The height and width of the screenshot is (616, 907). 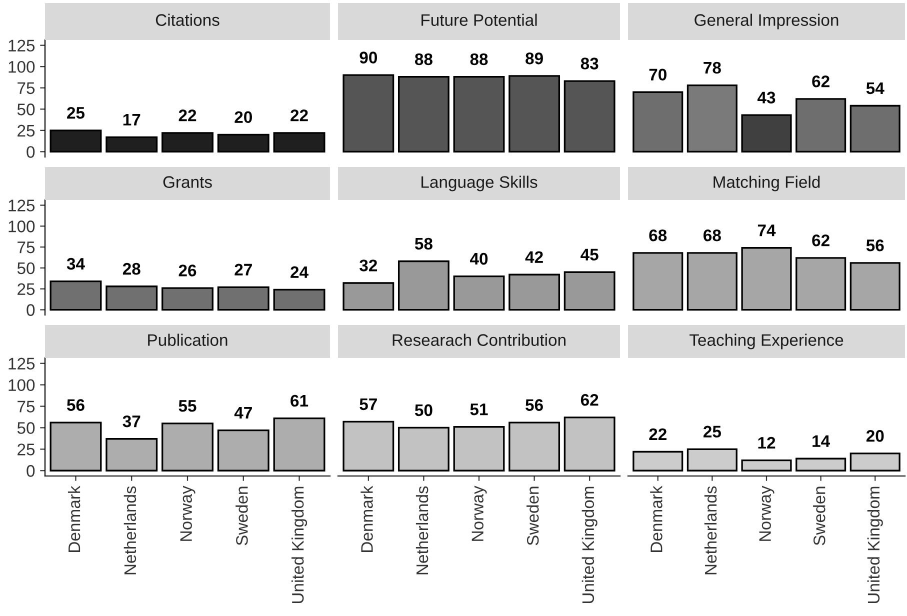 What do you see at coordinates (875, 88) in the screenshot?
I see `data-label: 54` at bounding box center [875, 88].